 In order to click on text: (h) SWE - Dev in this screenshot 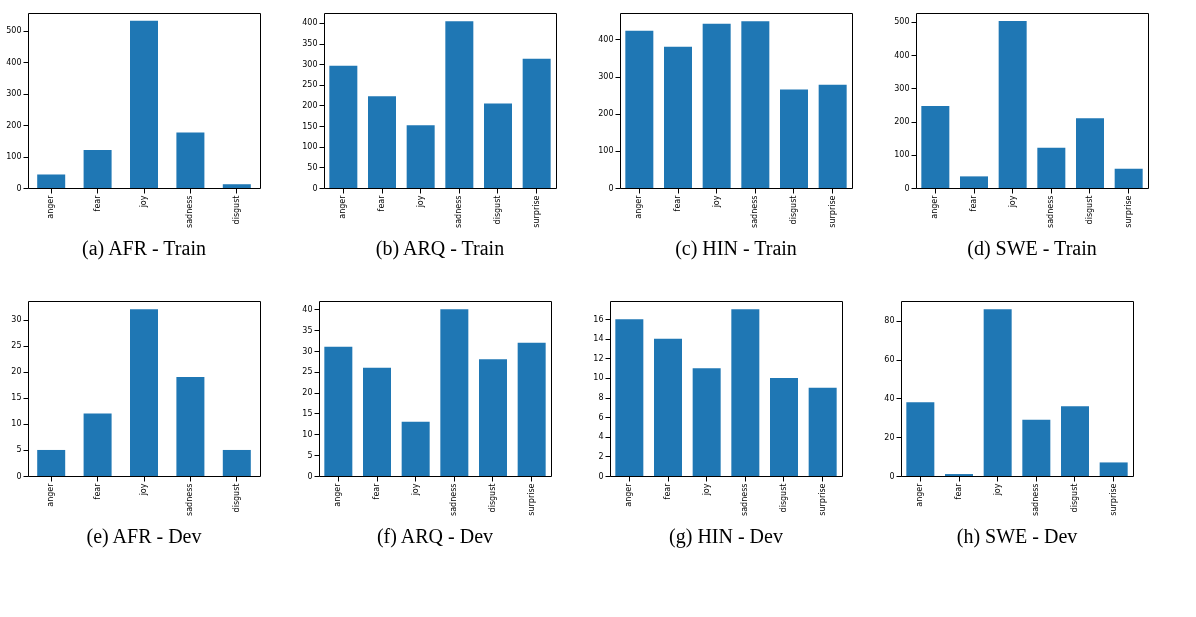, I will do `click(1017, 537)`.